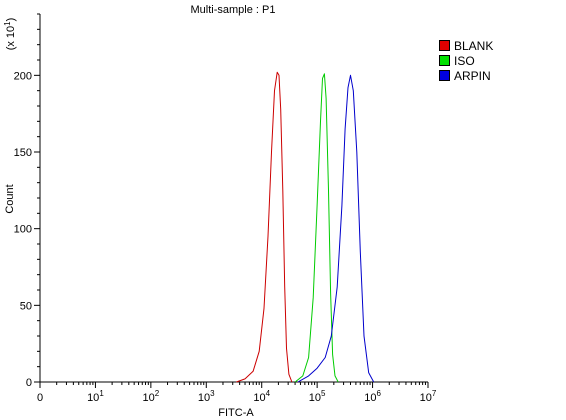 The image size is (566, 420). What do you see at coordinates (474, 45) in the screenshot?
I see `legend-label-blank: BLANK` at bounding box center [474, 45].